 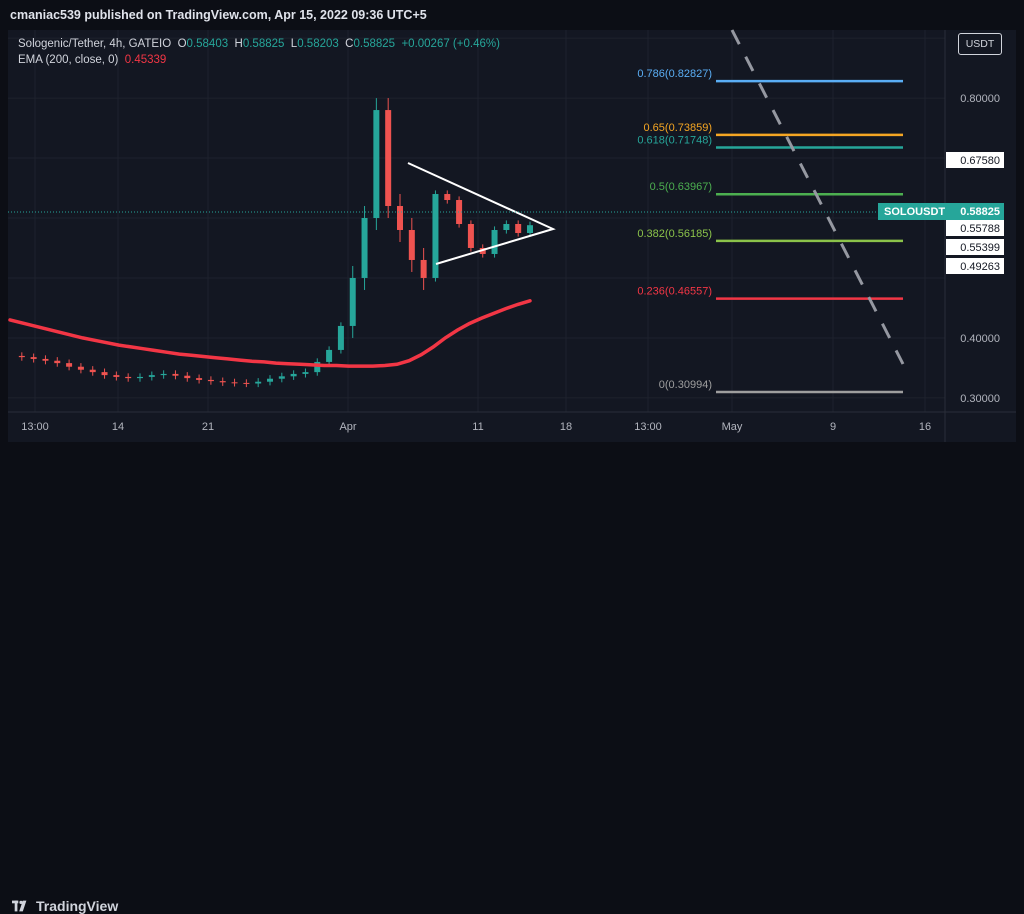 What do you see at coordinates (77, 906) in the screenshot?
I see `brand-name: TradingView` at bounding box center [77, 906].